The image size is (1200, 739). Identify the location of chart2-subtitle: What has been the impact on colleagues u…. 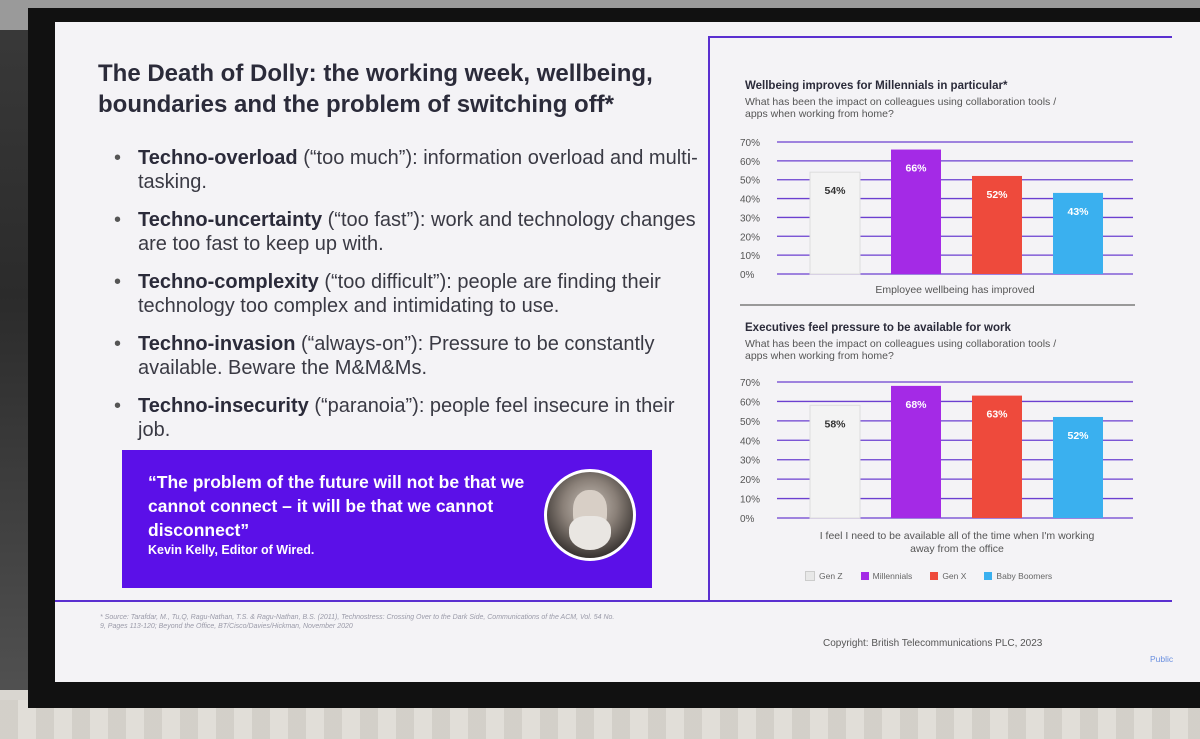
(901, 350).